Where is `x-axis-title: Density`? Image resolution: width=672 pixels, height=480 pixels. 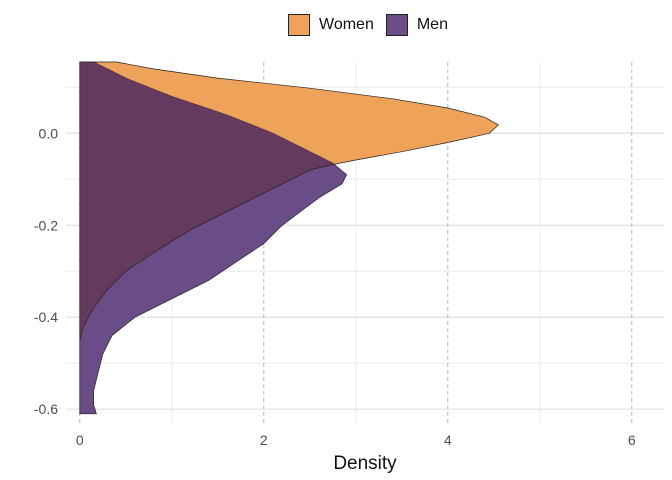 x-axis-title: Density is located at coordinates (365, 463).